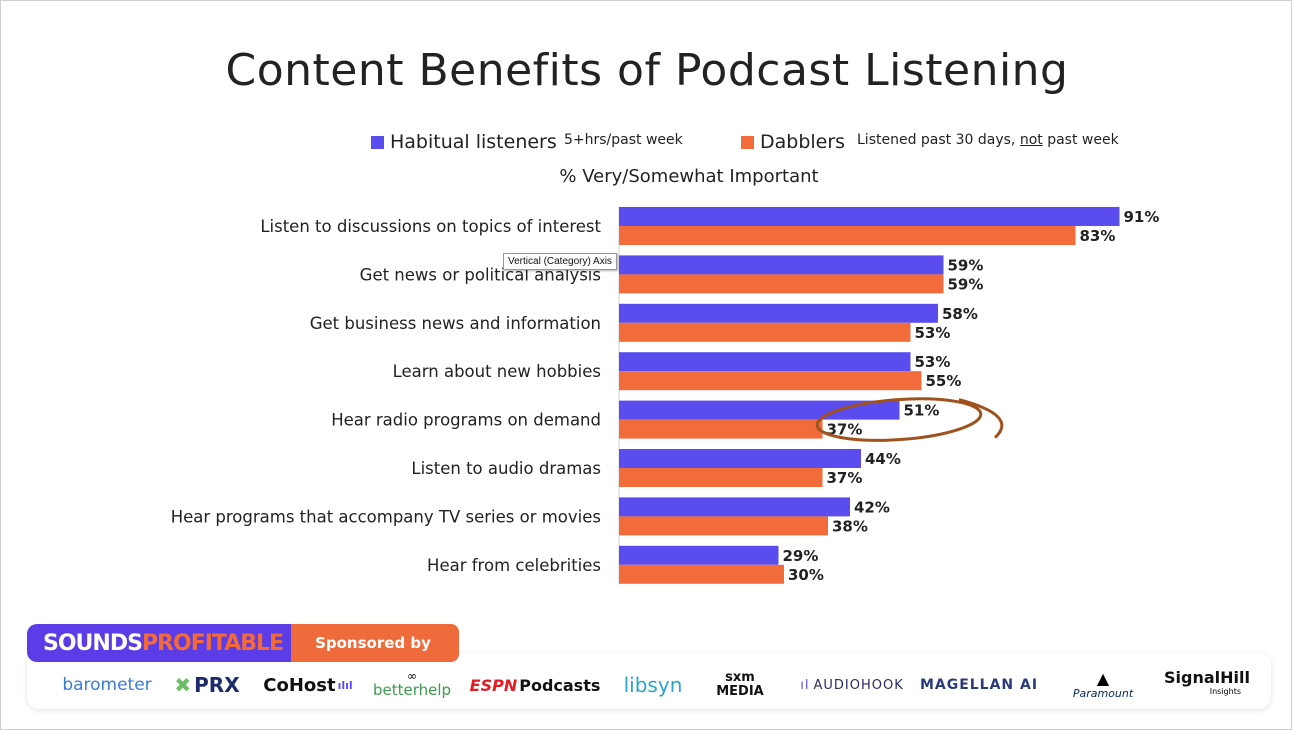 The width and height of the screenshot is (1292, 730). Describe the element at coordinates (872, 507) in the screenshot. I see `value-label: 42%` at that location.